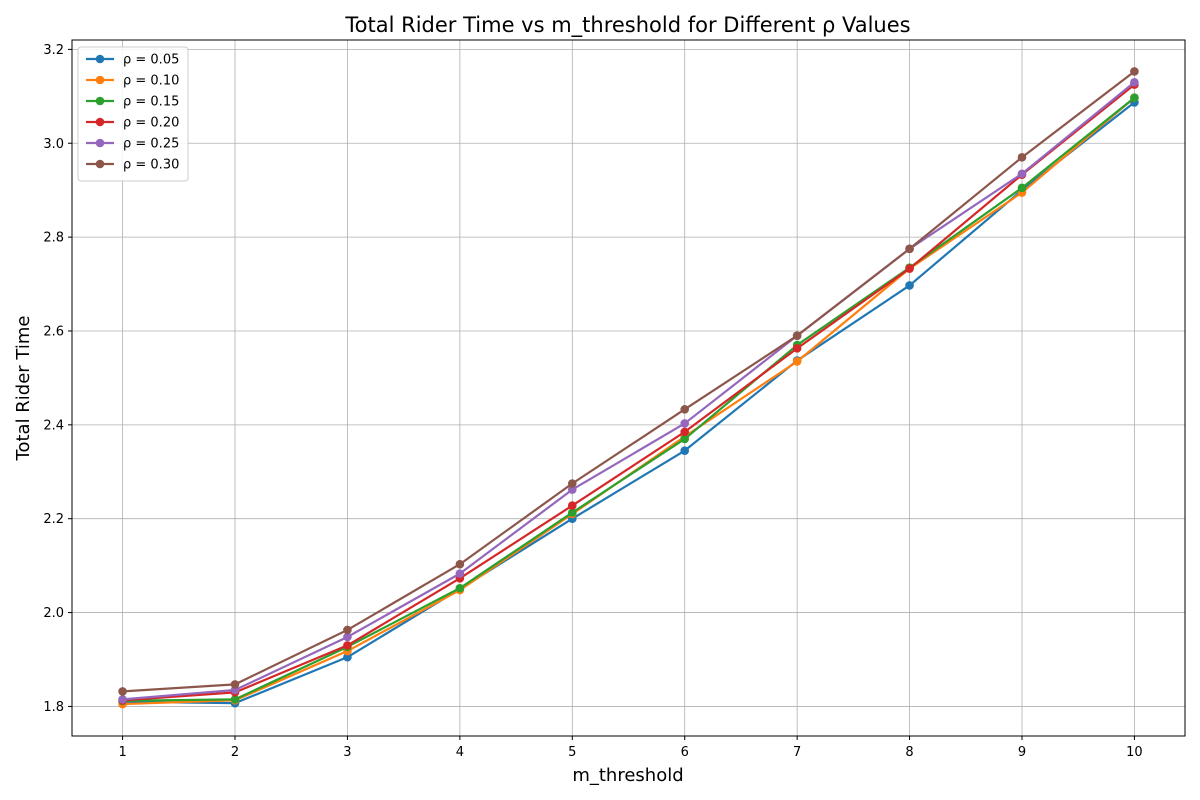 The image size is (1200, 800). I want to click on x-tick-label: 7, so click(797, 752).